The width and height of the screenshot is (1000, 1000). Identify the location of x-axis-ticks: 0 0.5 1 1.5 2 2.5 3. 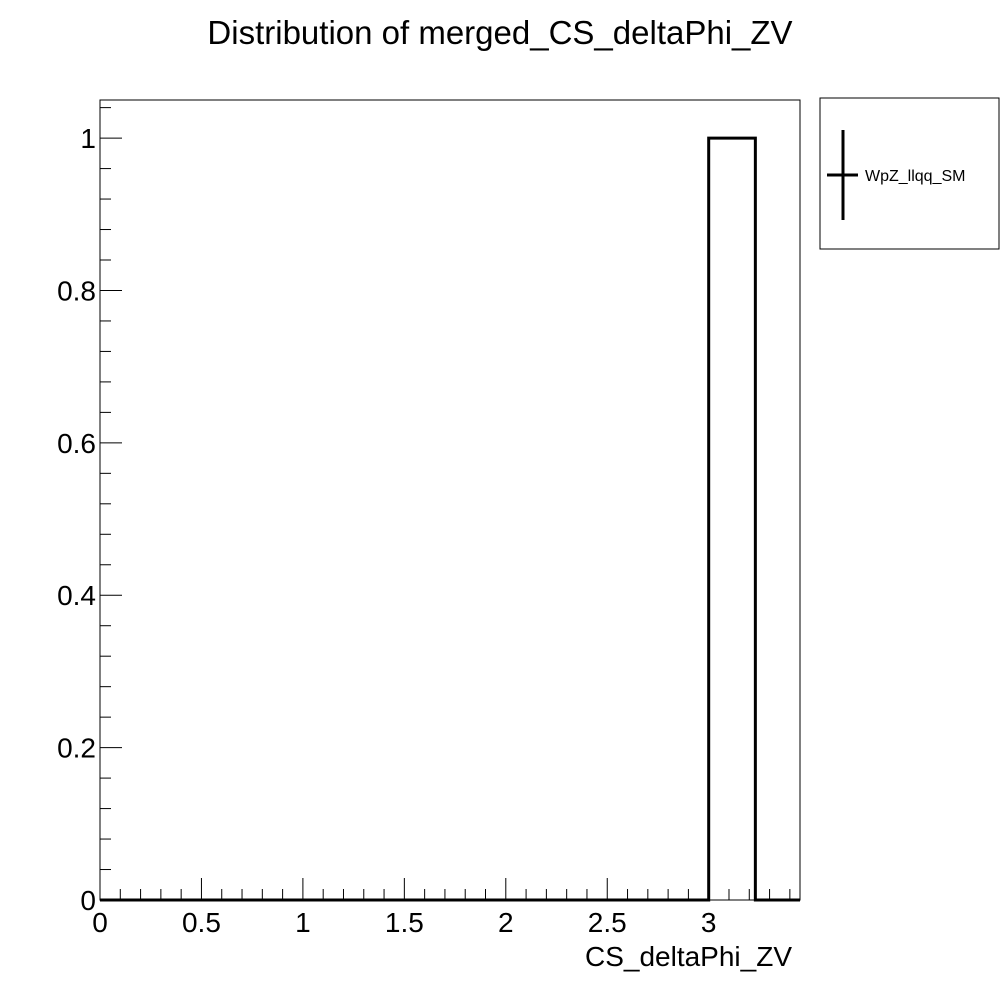
(441, 908).